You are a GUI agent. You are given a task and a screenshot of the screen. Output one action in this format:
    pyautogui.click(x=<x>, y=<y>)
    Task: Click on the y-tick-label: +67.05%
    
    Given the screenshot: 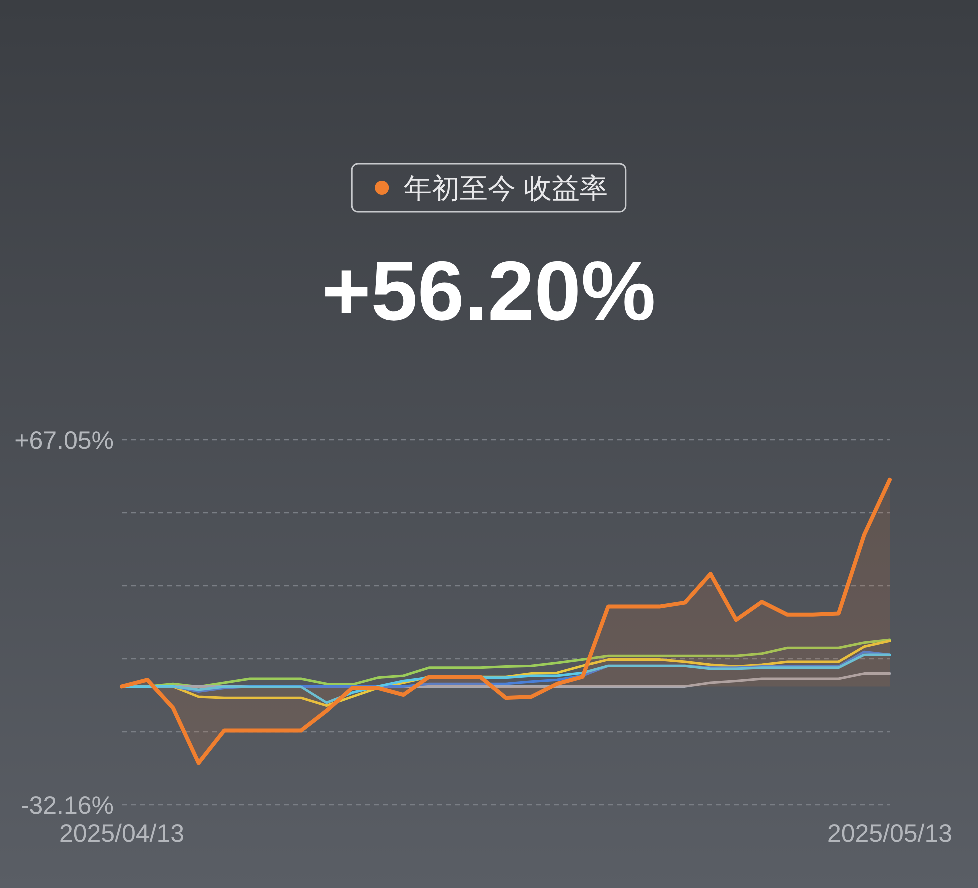 What is the action you would take?
    pyautogui.click(x=64, y=441)
    